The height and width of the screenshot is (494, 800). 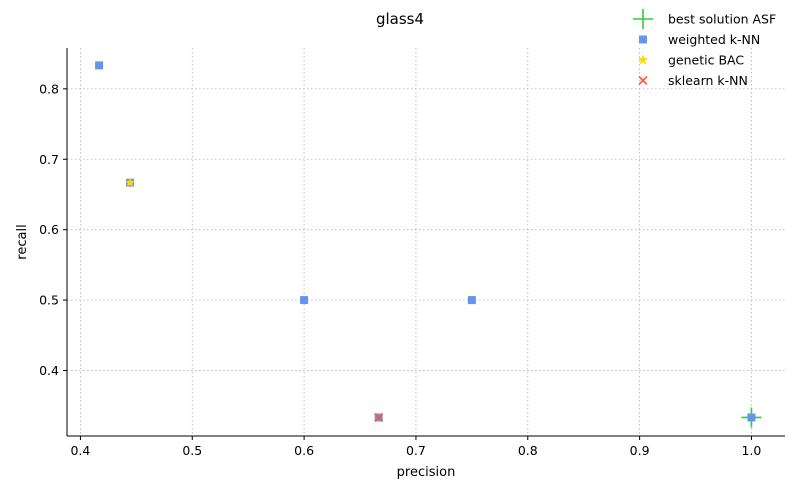 I want to click on legend-item-weighted-k-nn: weighted k-NN, so click(x=699, y=39).